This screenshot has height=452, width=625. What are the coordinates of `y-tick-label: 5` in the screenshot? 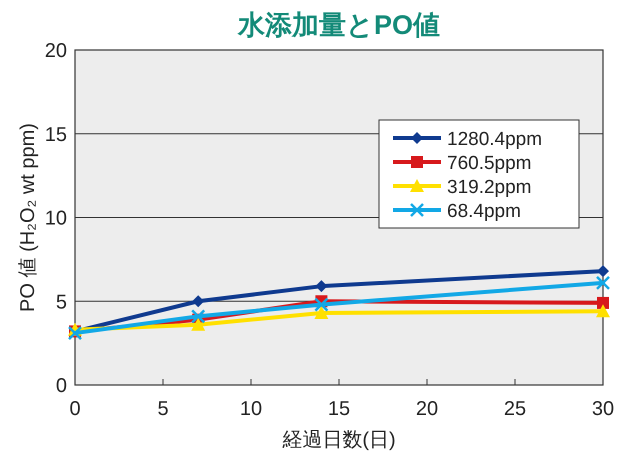 It's located at (61, 302).